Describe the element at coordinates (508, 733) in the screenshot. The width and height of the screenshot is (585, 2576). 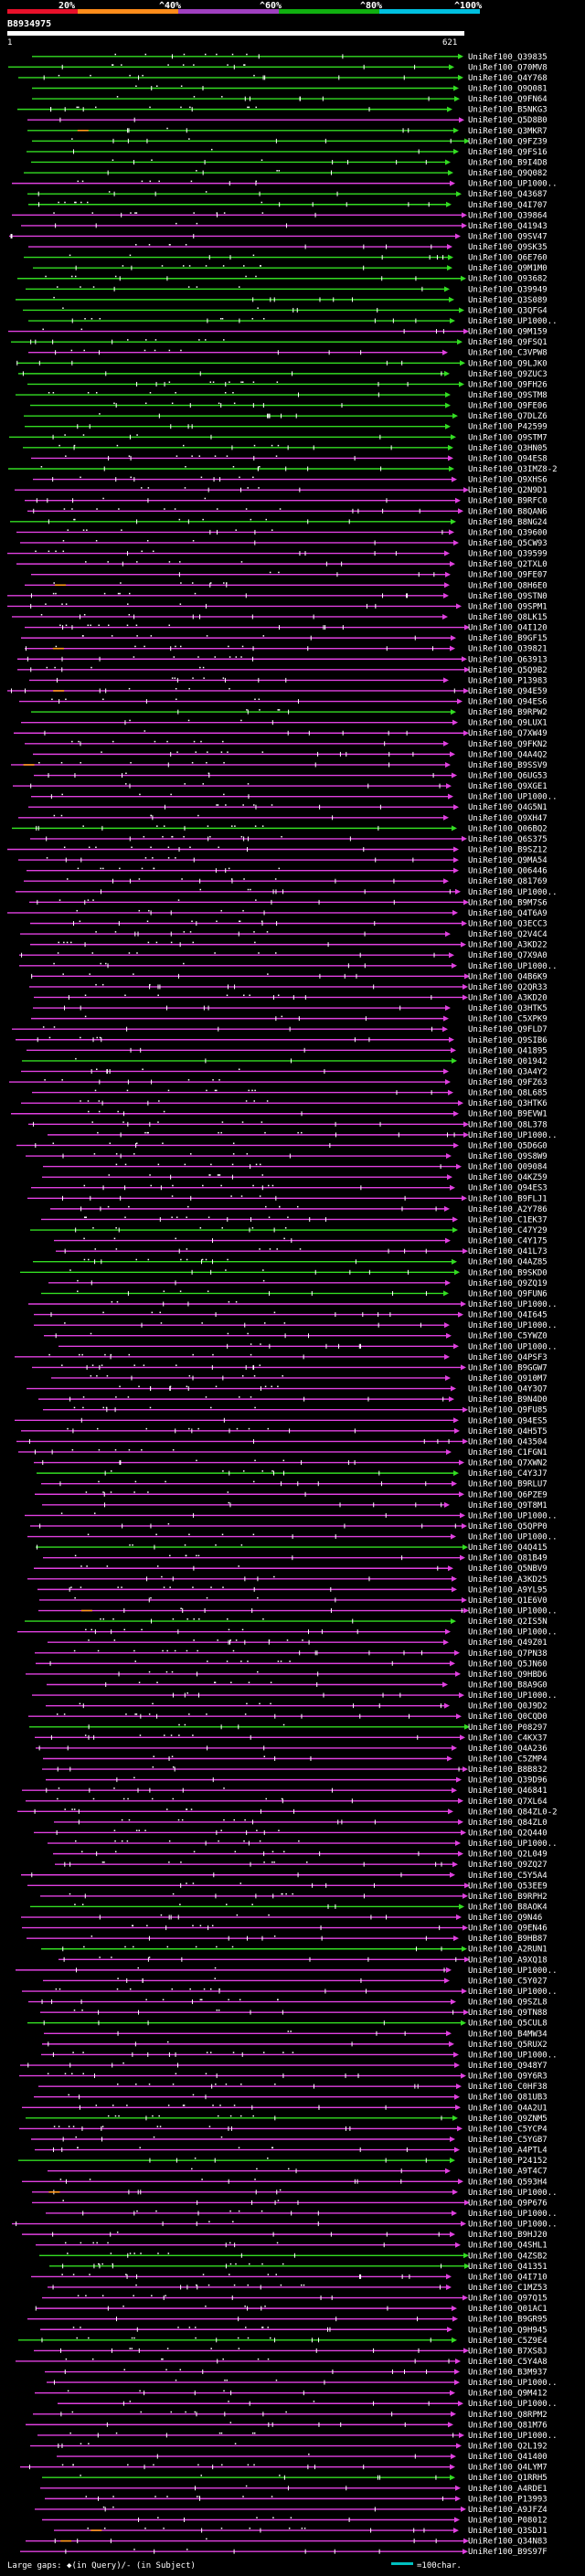
I see `hit-accession: UniRef100_Q7XW49` at that location.